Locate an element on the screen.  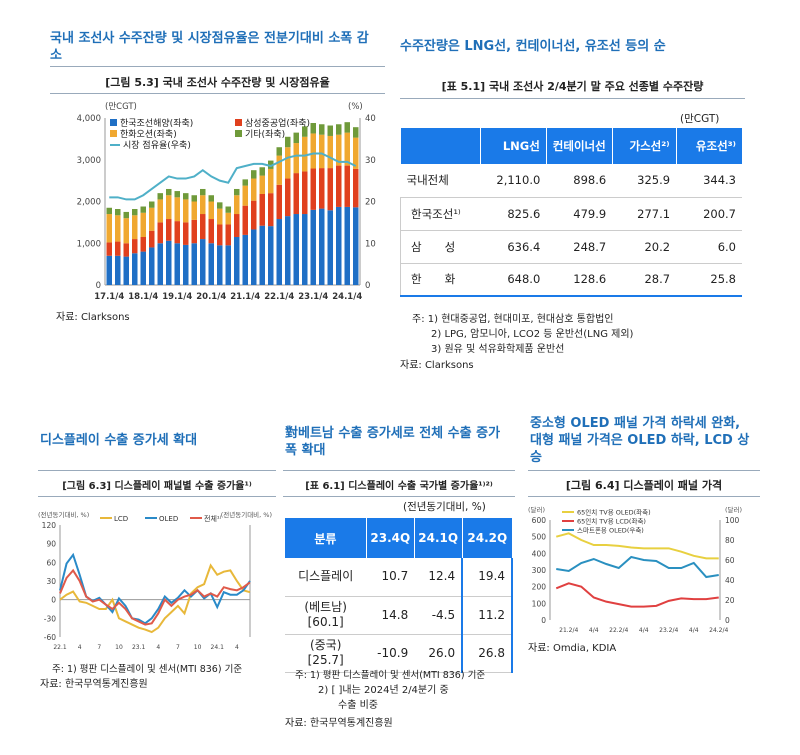
x-tick-label: 22.1/4 is located at coordinates (279, 297).